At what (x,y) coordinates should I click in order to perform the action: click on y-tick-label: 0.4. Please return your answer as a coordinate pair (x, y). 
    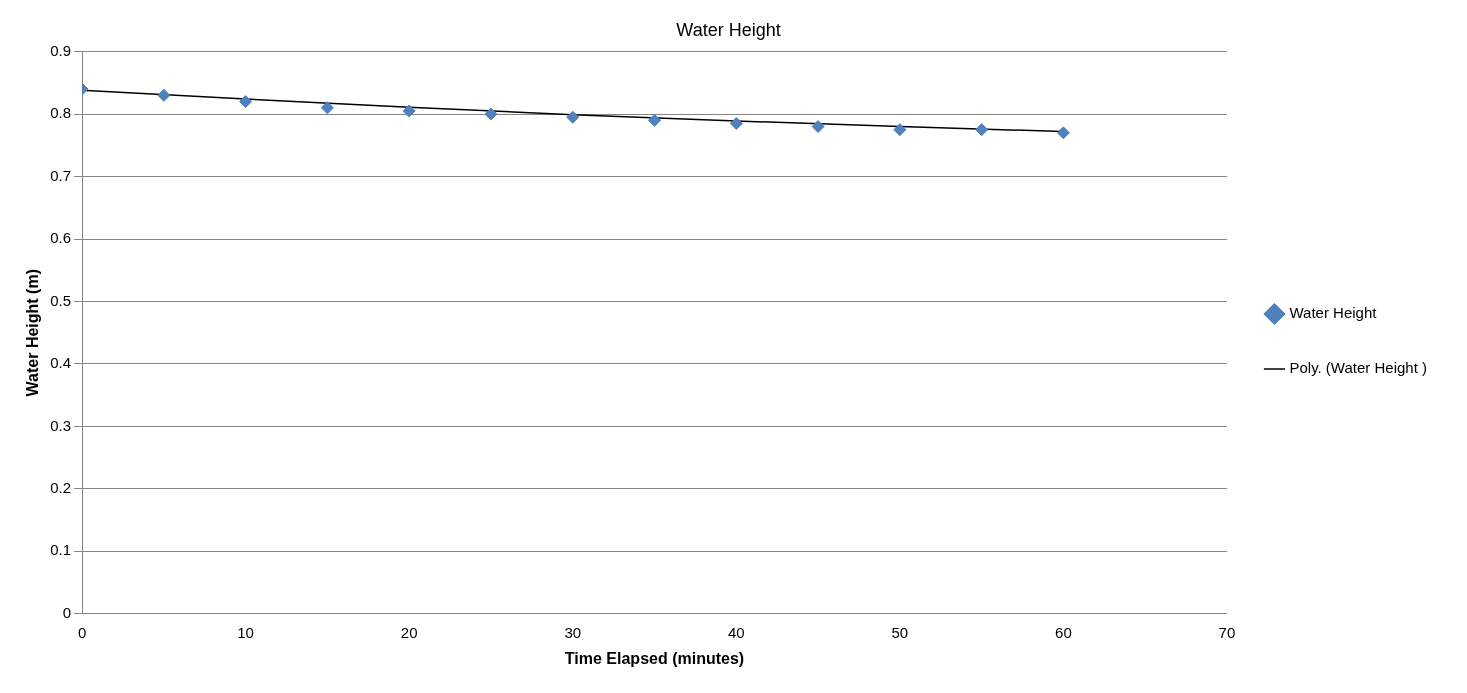
    Looking at the image, I should click on (61, 363).